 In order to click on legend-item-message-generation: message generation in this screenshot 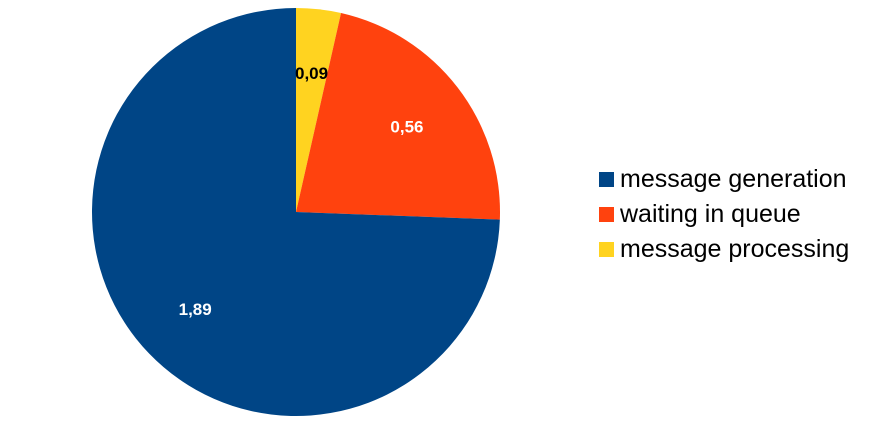, I will do `click(724, 179)`.